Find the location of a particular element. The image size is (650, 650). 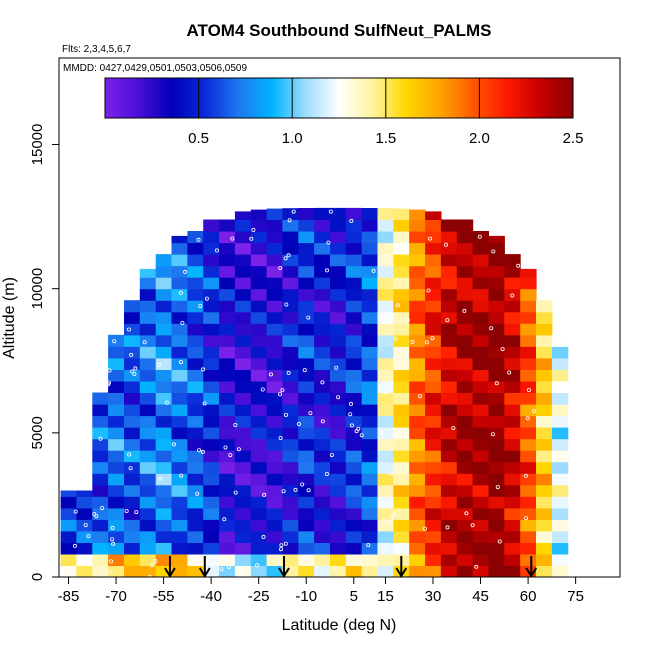

y-tick-label: 0 is located at coordinates (37, 577).